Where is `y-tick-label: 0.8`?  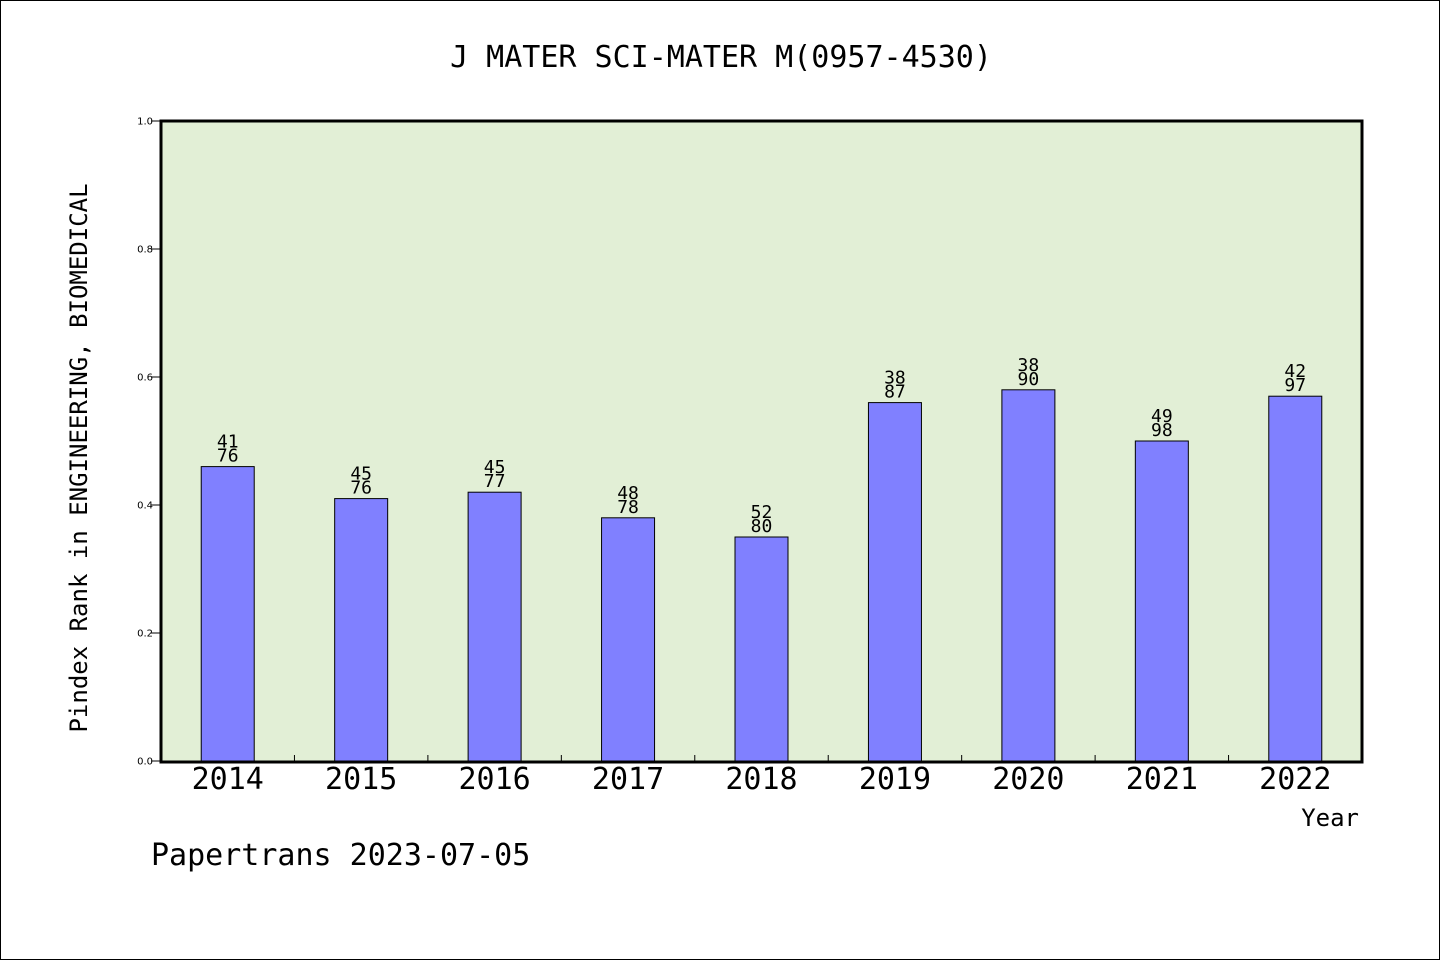
y-tick-label: 0.8 is located at coordinates (145, 250).